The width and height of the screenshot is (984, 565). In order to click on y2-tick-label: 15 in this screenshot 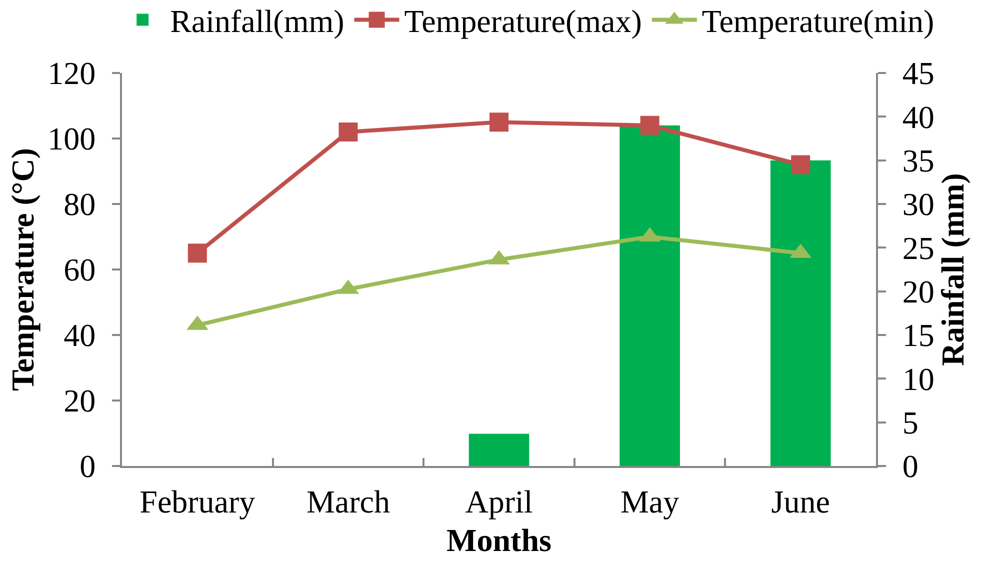, I will do `click(918, 335)`.